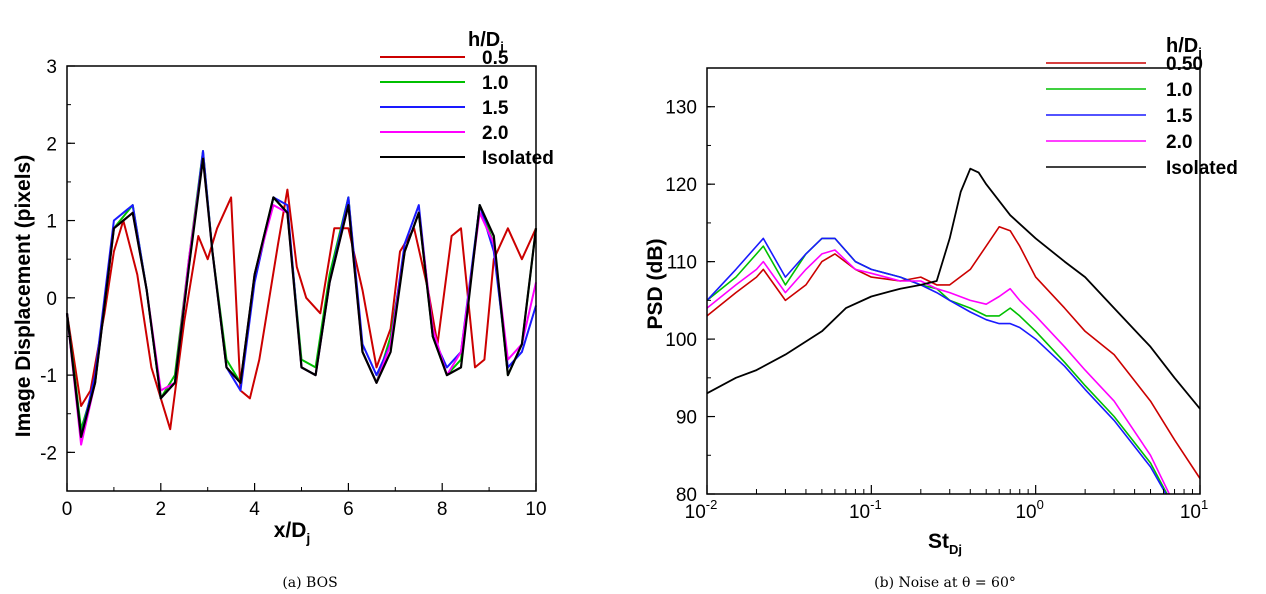 This screenshot has width=1266, height=594. I want to click on noise-x-axis-label-main: St, so click(938, 541).